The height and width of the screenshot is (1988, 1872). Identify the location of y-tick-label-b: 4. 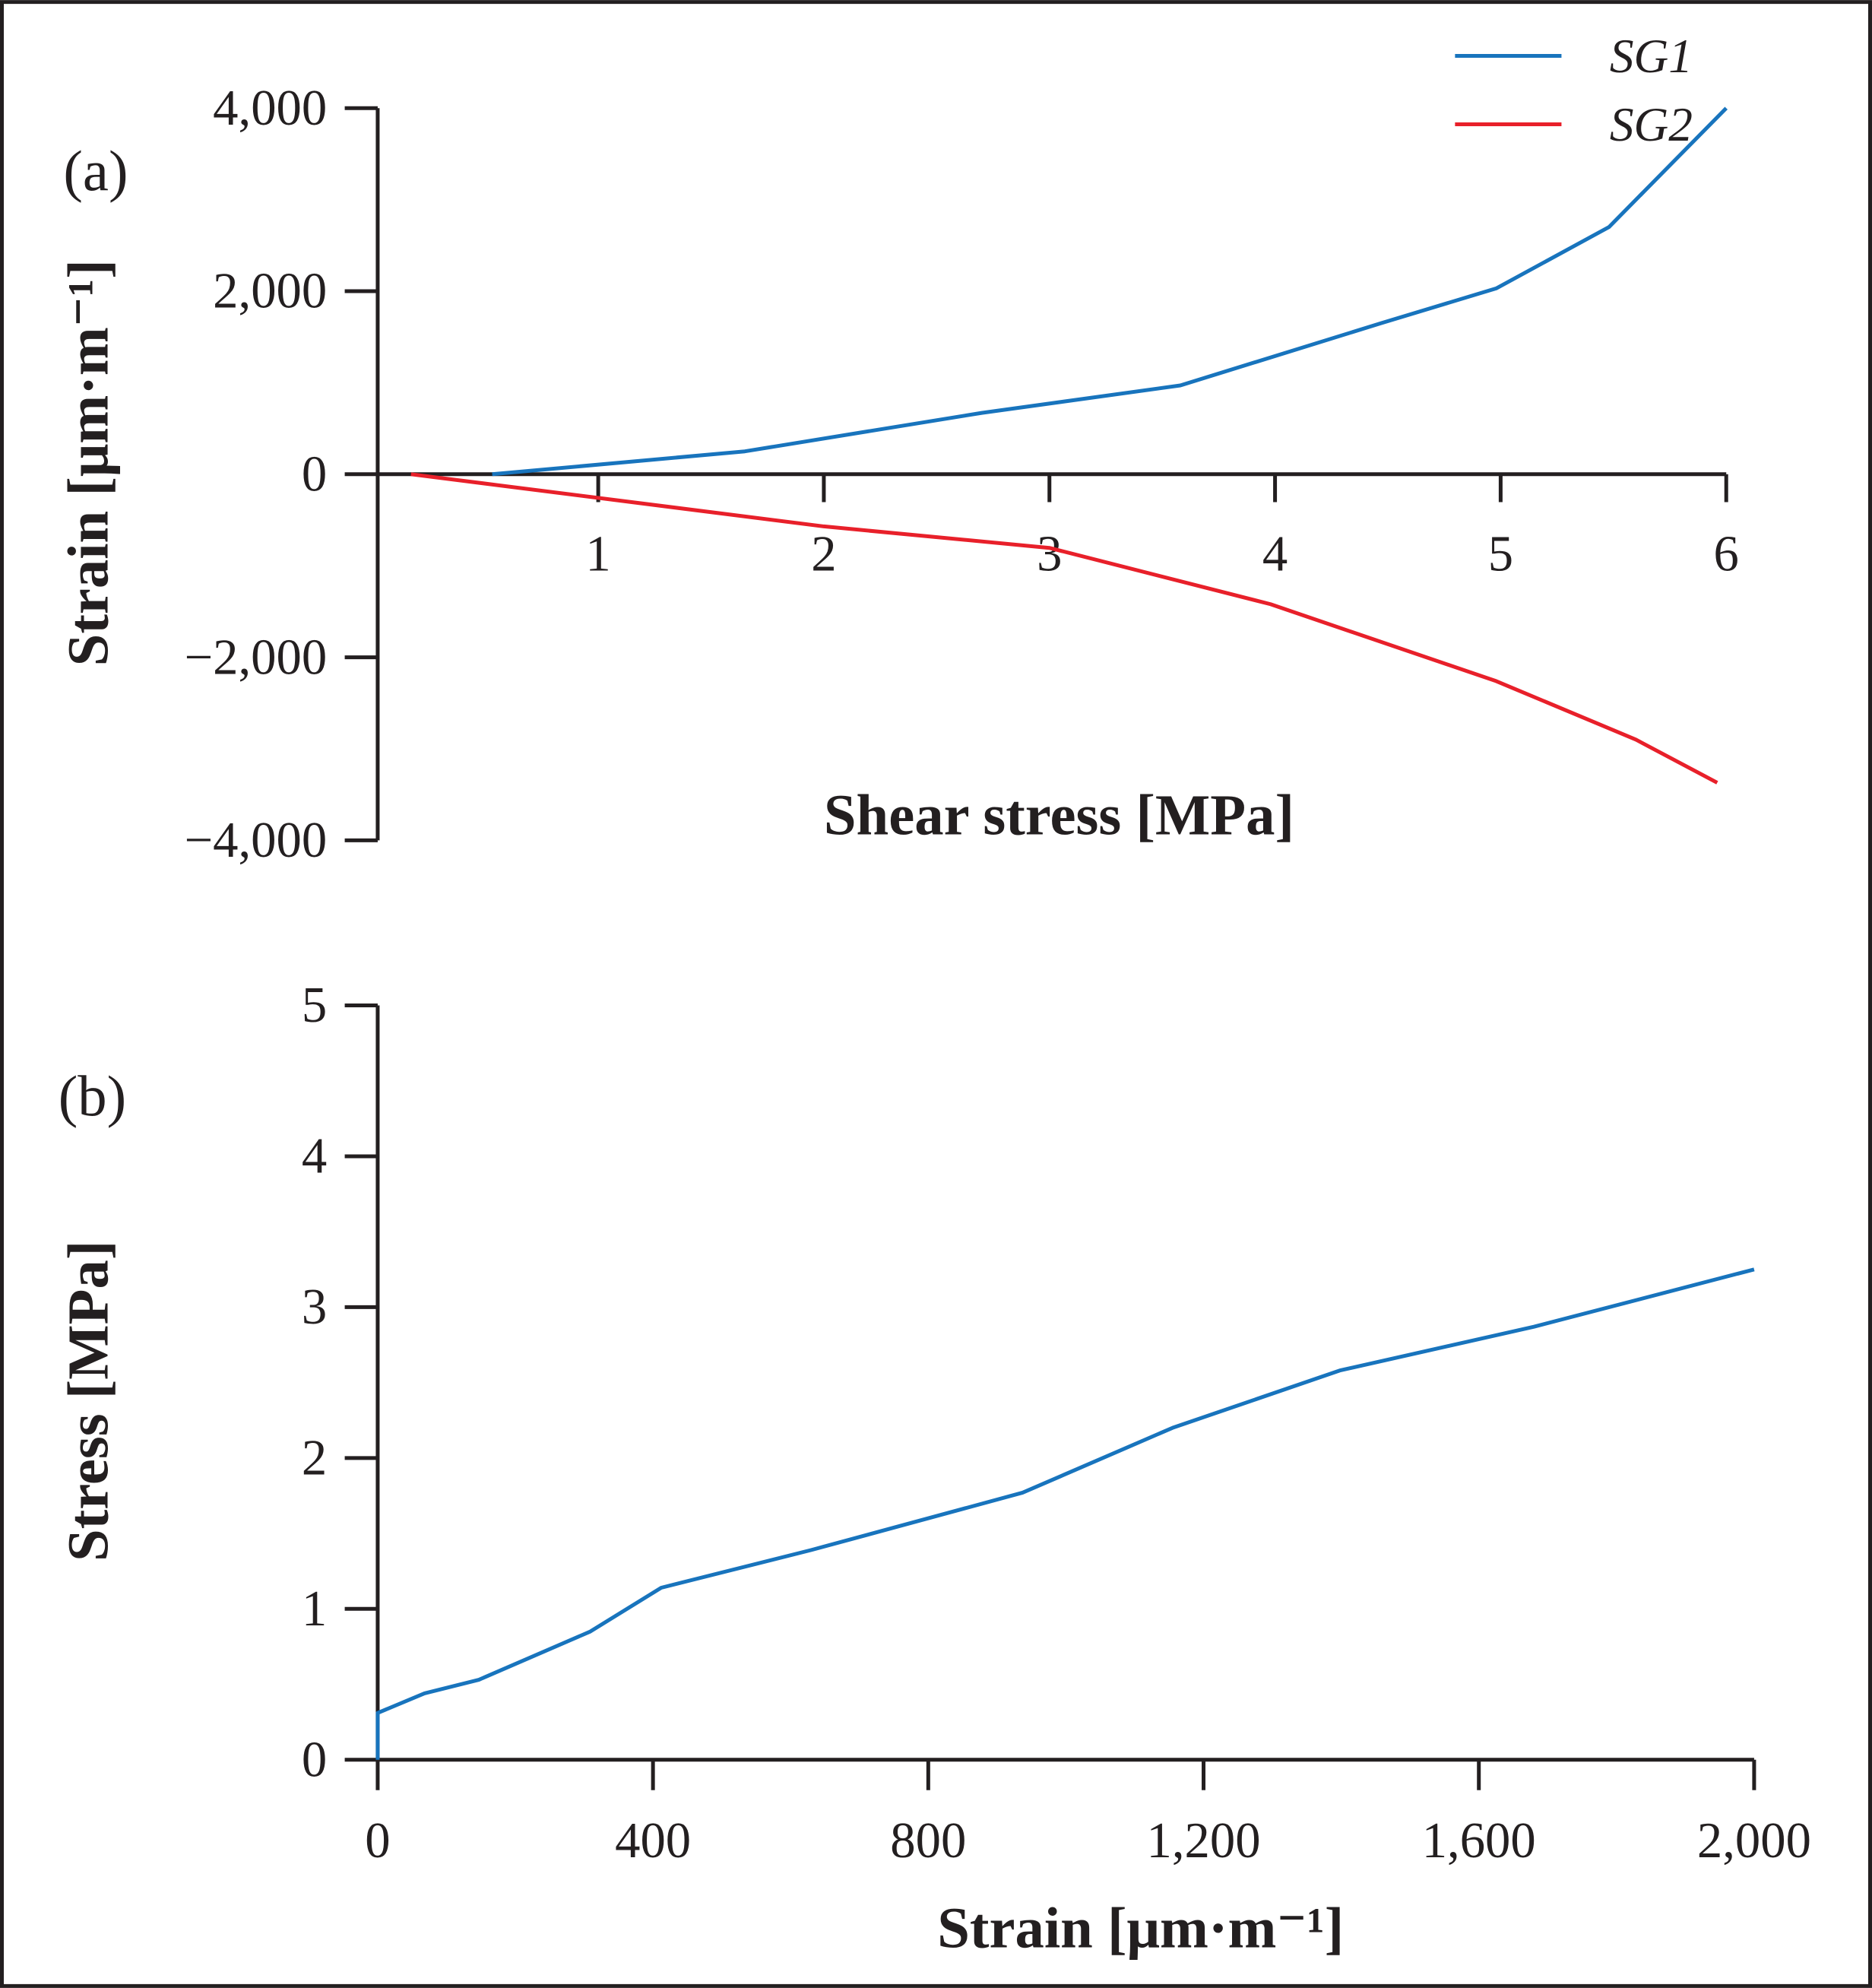
(314, 1156).